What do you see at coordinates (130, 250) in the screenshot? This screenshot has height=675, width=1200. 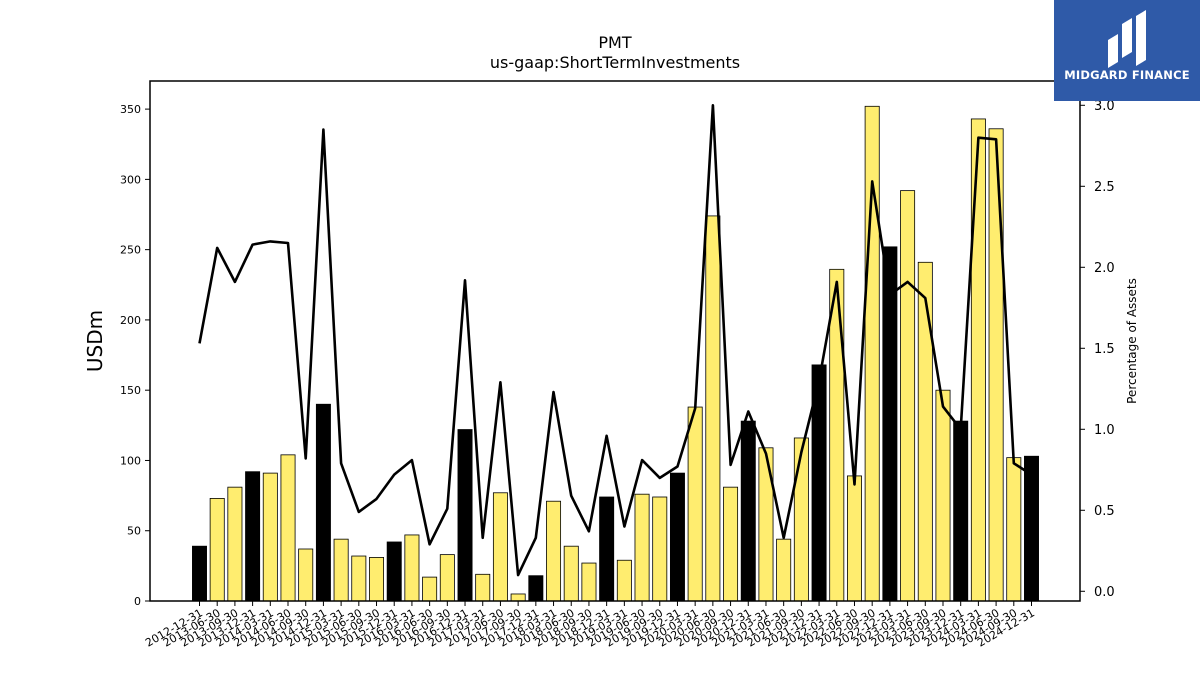 I see `y-tick-label: 250` at bounding box center [130, 250].